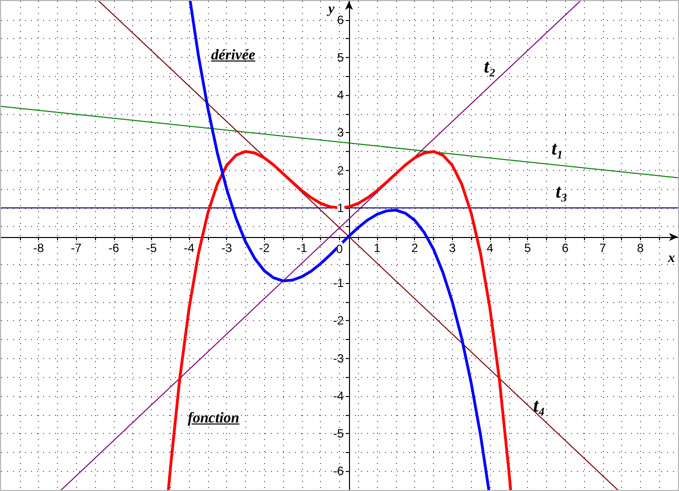  I want to click on y-tick-label: 3, so click(340, 133).